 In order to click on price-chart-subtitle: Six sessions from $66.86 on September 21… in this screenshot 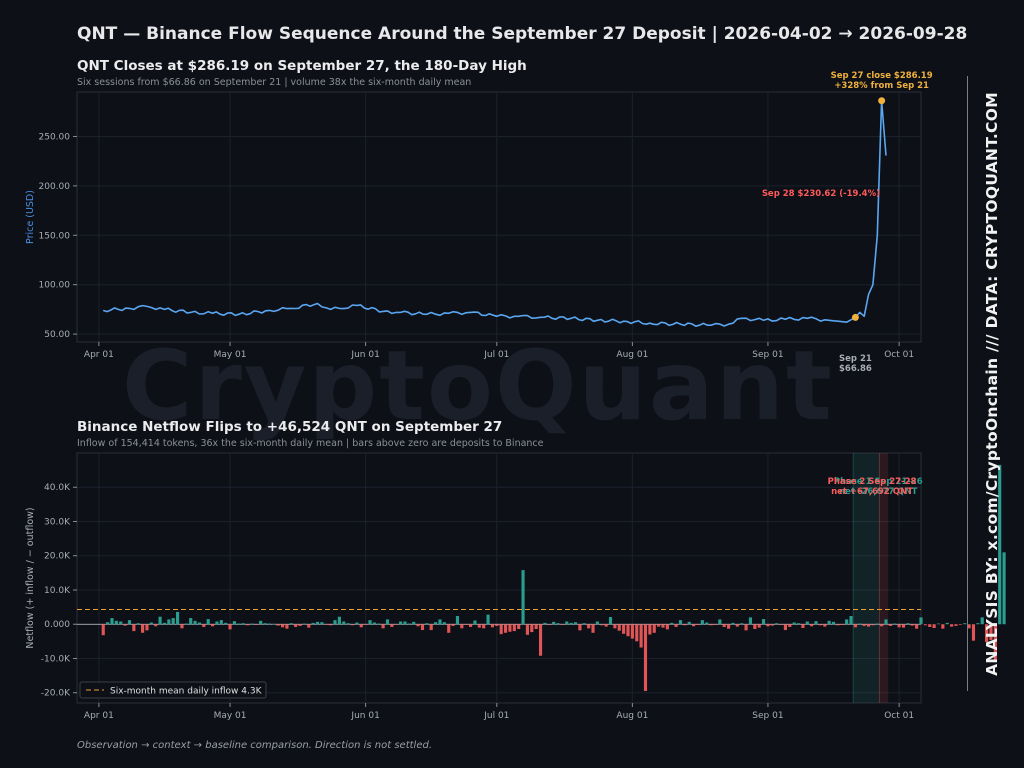, I will do `click(274, 82)`.